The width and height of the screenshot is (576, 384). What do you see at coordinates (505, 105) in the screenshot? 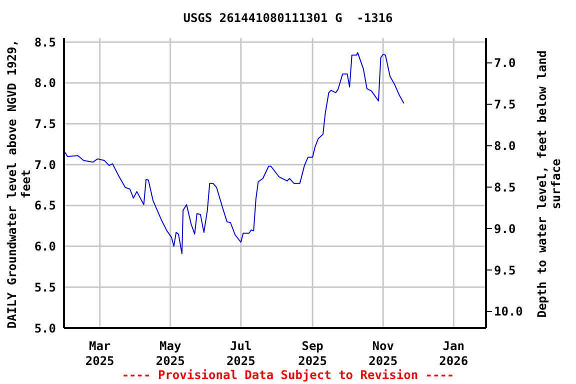
I see `y2-tick-label: 7.5` at bounding box center [505, 105].